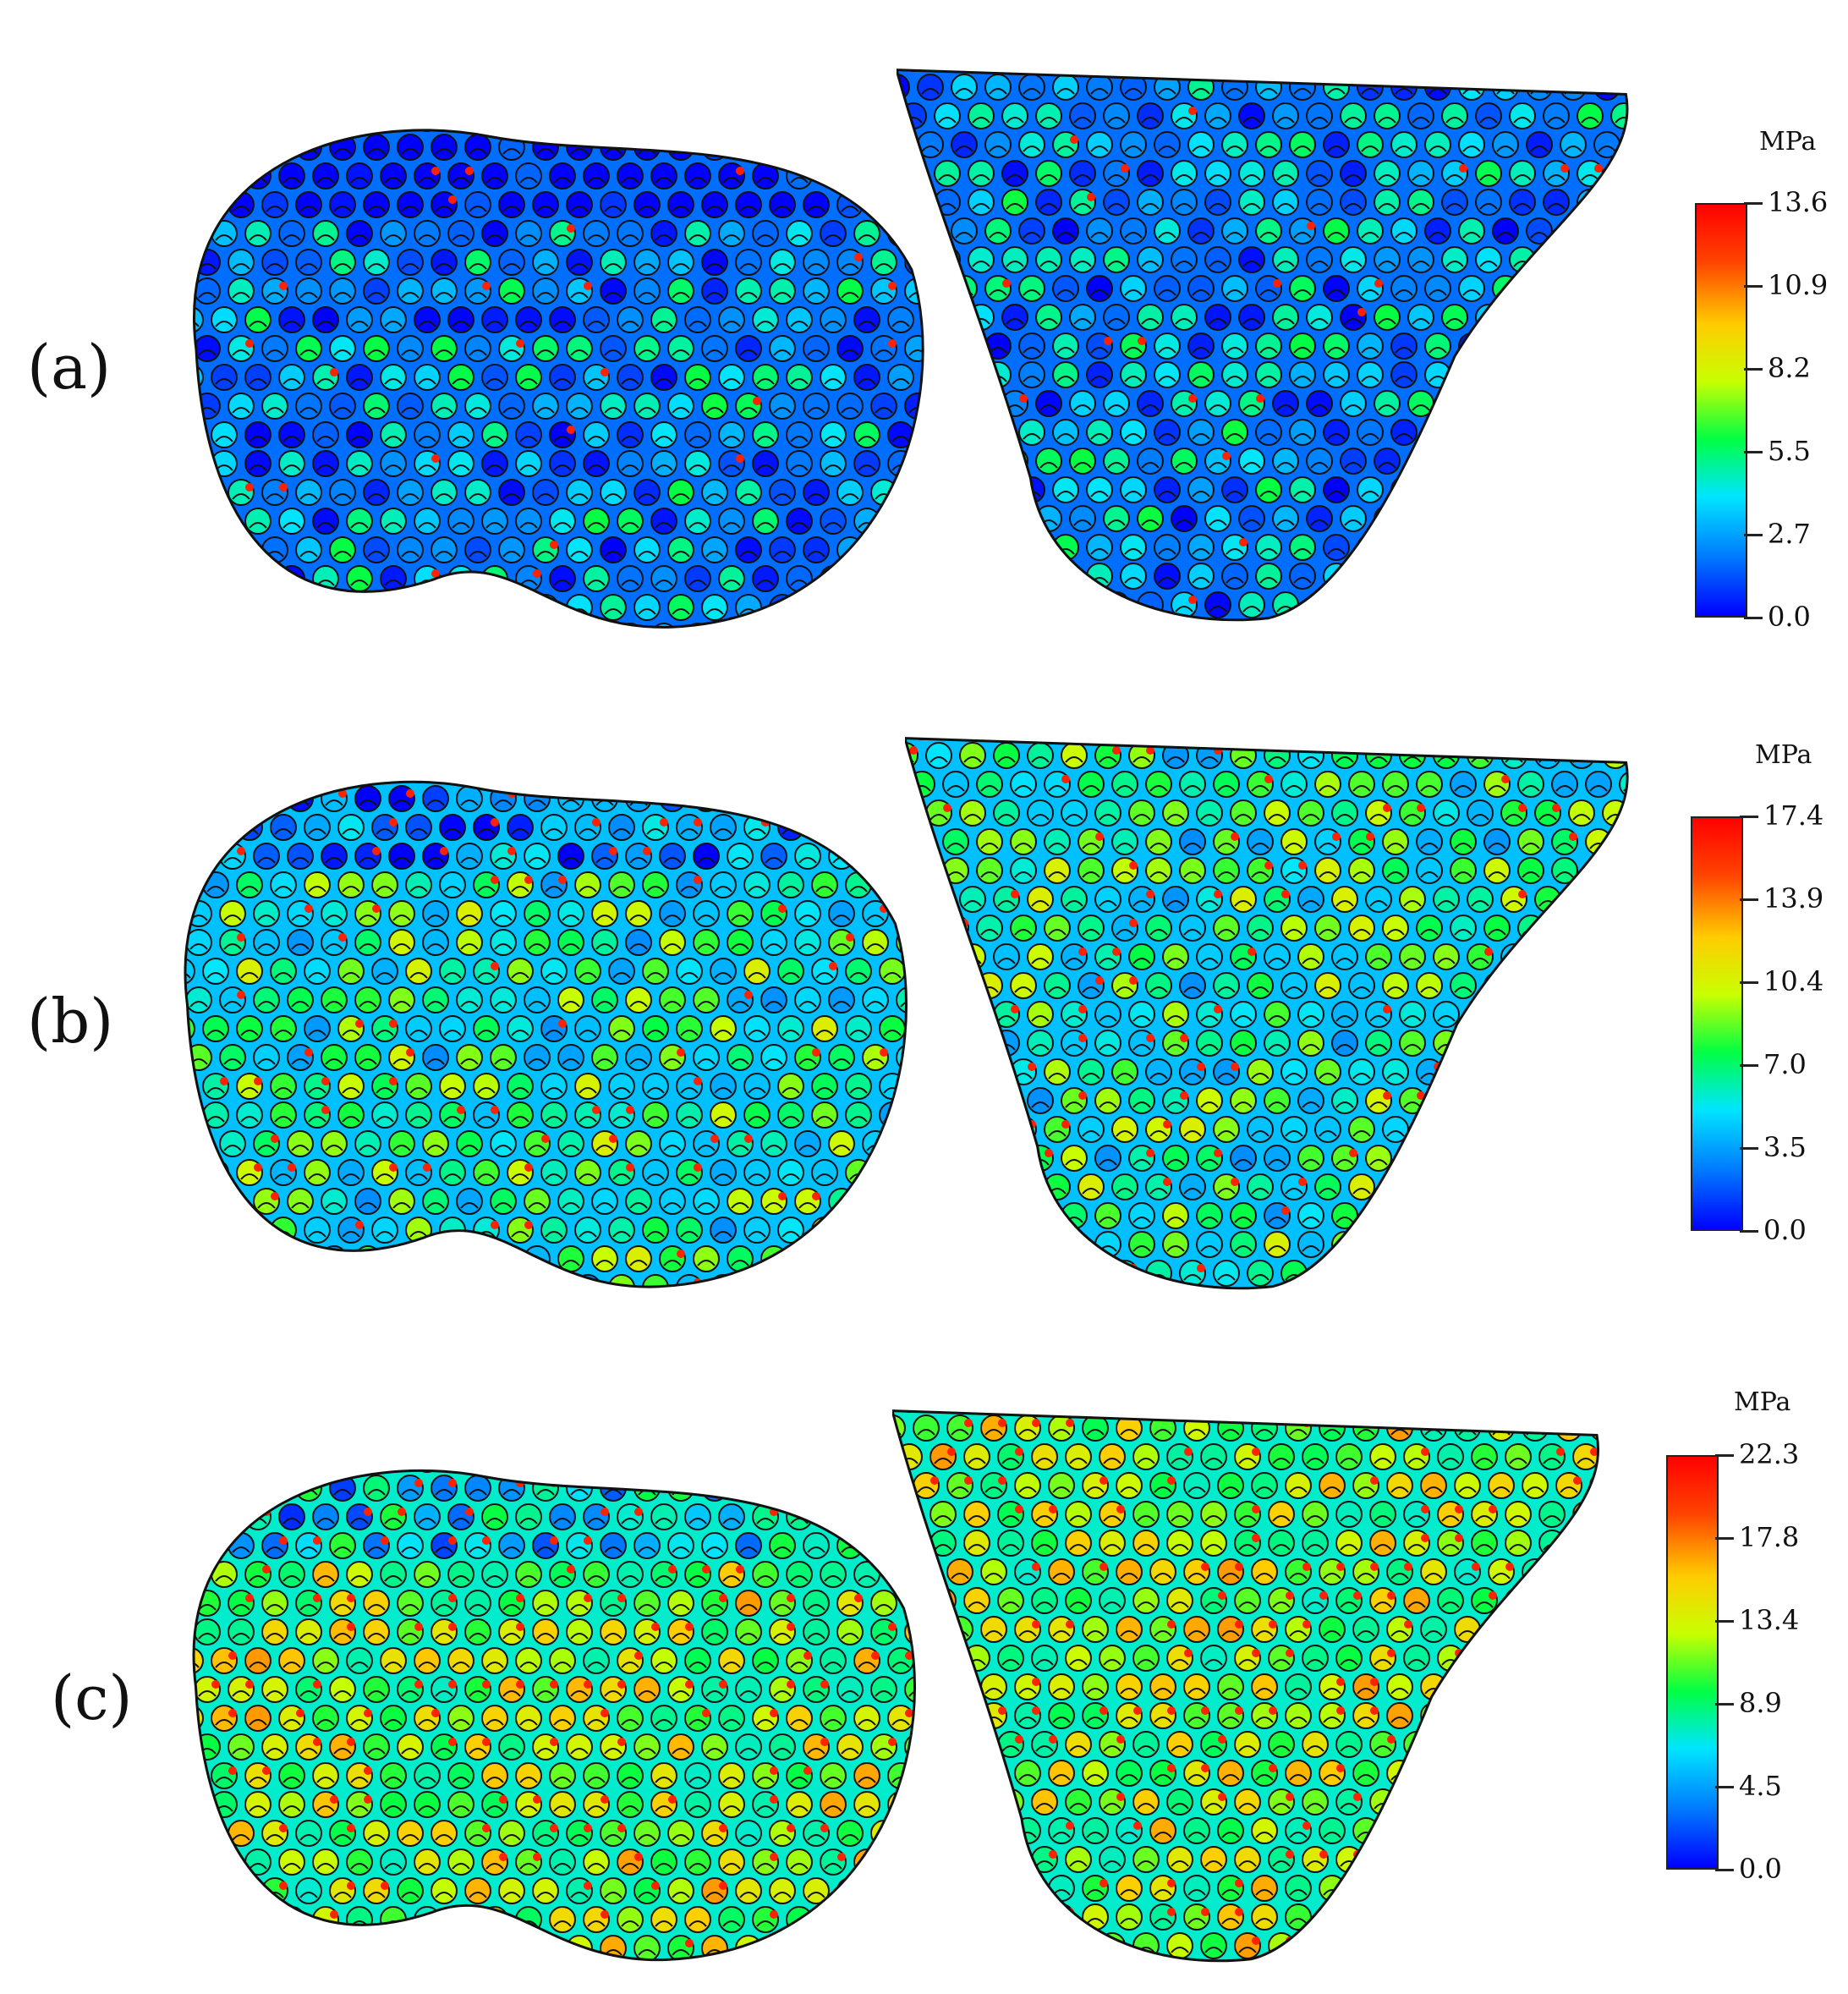  Describe the element at coordinates (1761, 380) in the screenshot. I see `stress-colorbar: MPa 13.6 10.9 8.2 5.5 2.7 0.0` at that location.